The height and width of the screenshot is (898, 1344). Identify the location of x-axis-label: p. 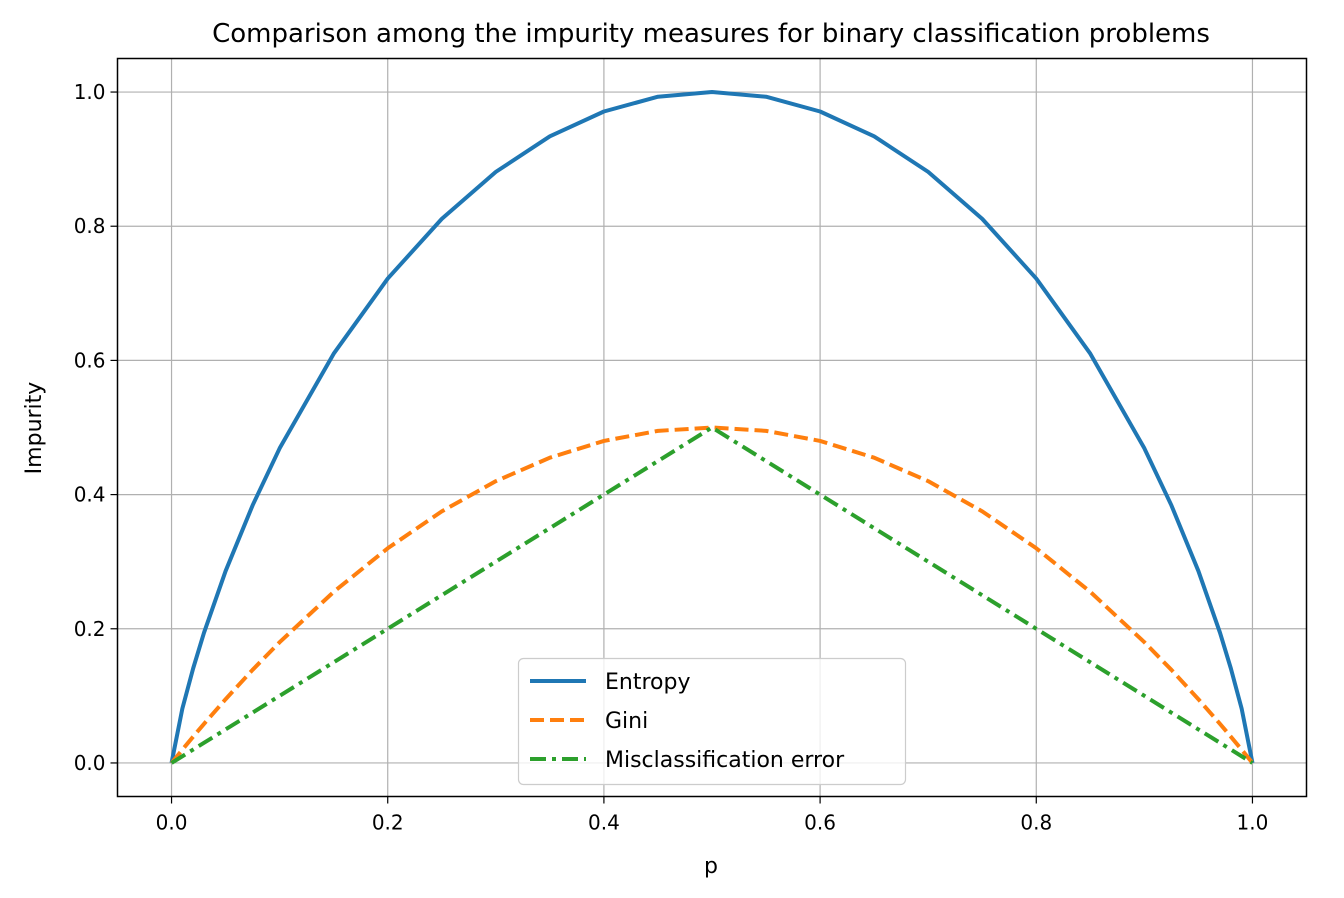
(711, 866).